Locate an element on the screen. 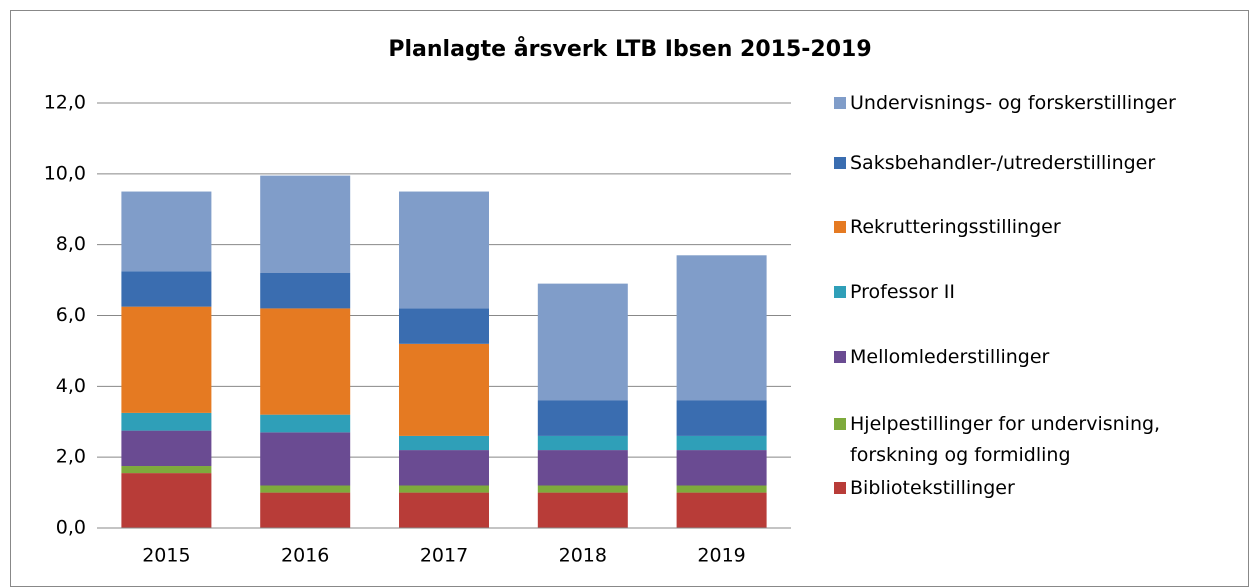  legend-label: Mellomlederstillinger is located at coordinates (950, 357).